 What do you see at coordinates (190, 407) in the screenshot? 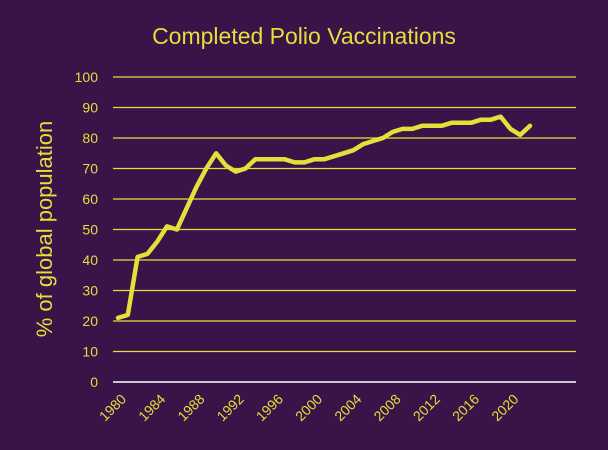
I see `x-tick-label: 1988` at bounding box center [190, 407].